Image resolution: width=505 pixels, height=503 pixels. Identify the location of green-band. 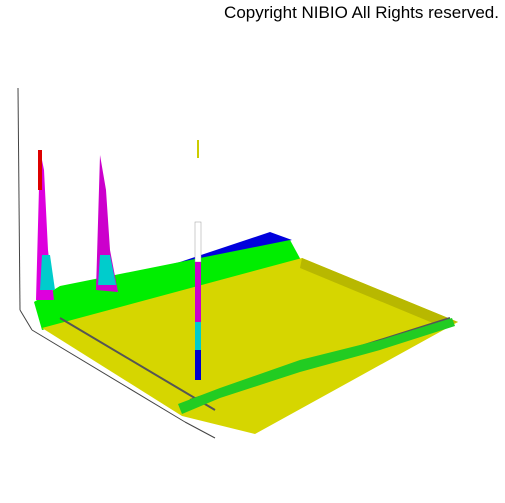
(168, 285).